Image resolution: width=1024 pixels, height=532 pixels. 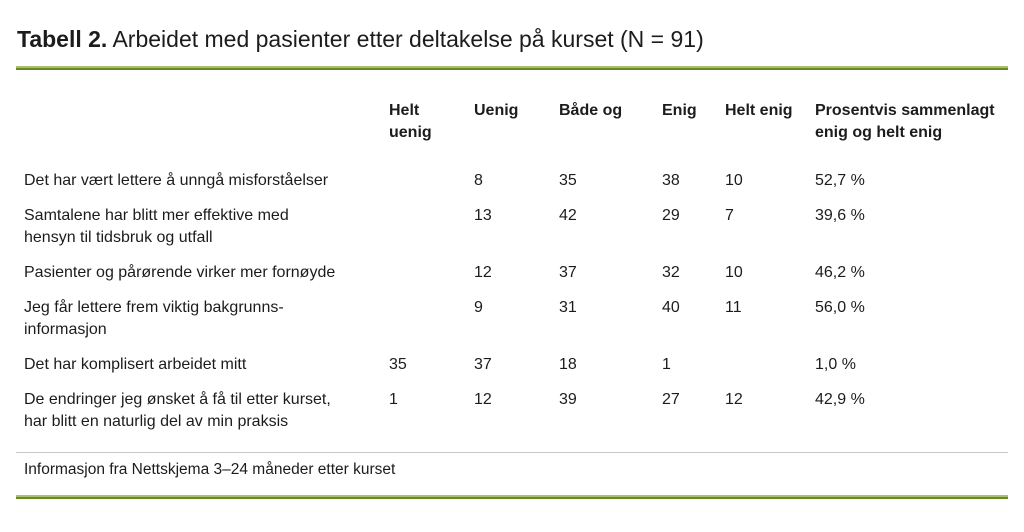 What do you see at coordinates (835, 364) in the screenshot?
I see `prosent-cell: 1,0 %` at bounding box center [835, 364].